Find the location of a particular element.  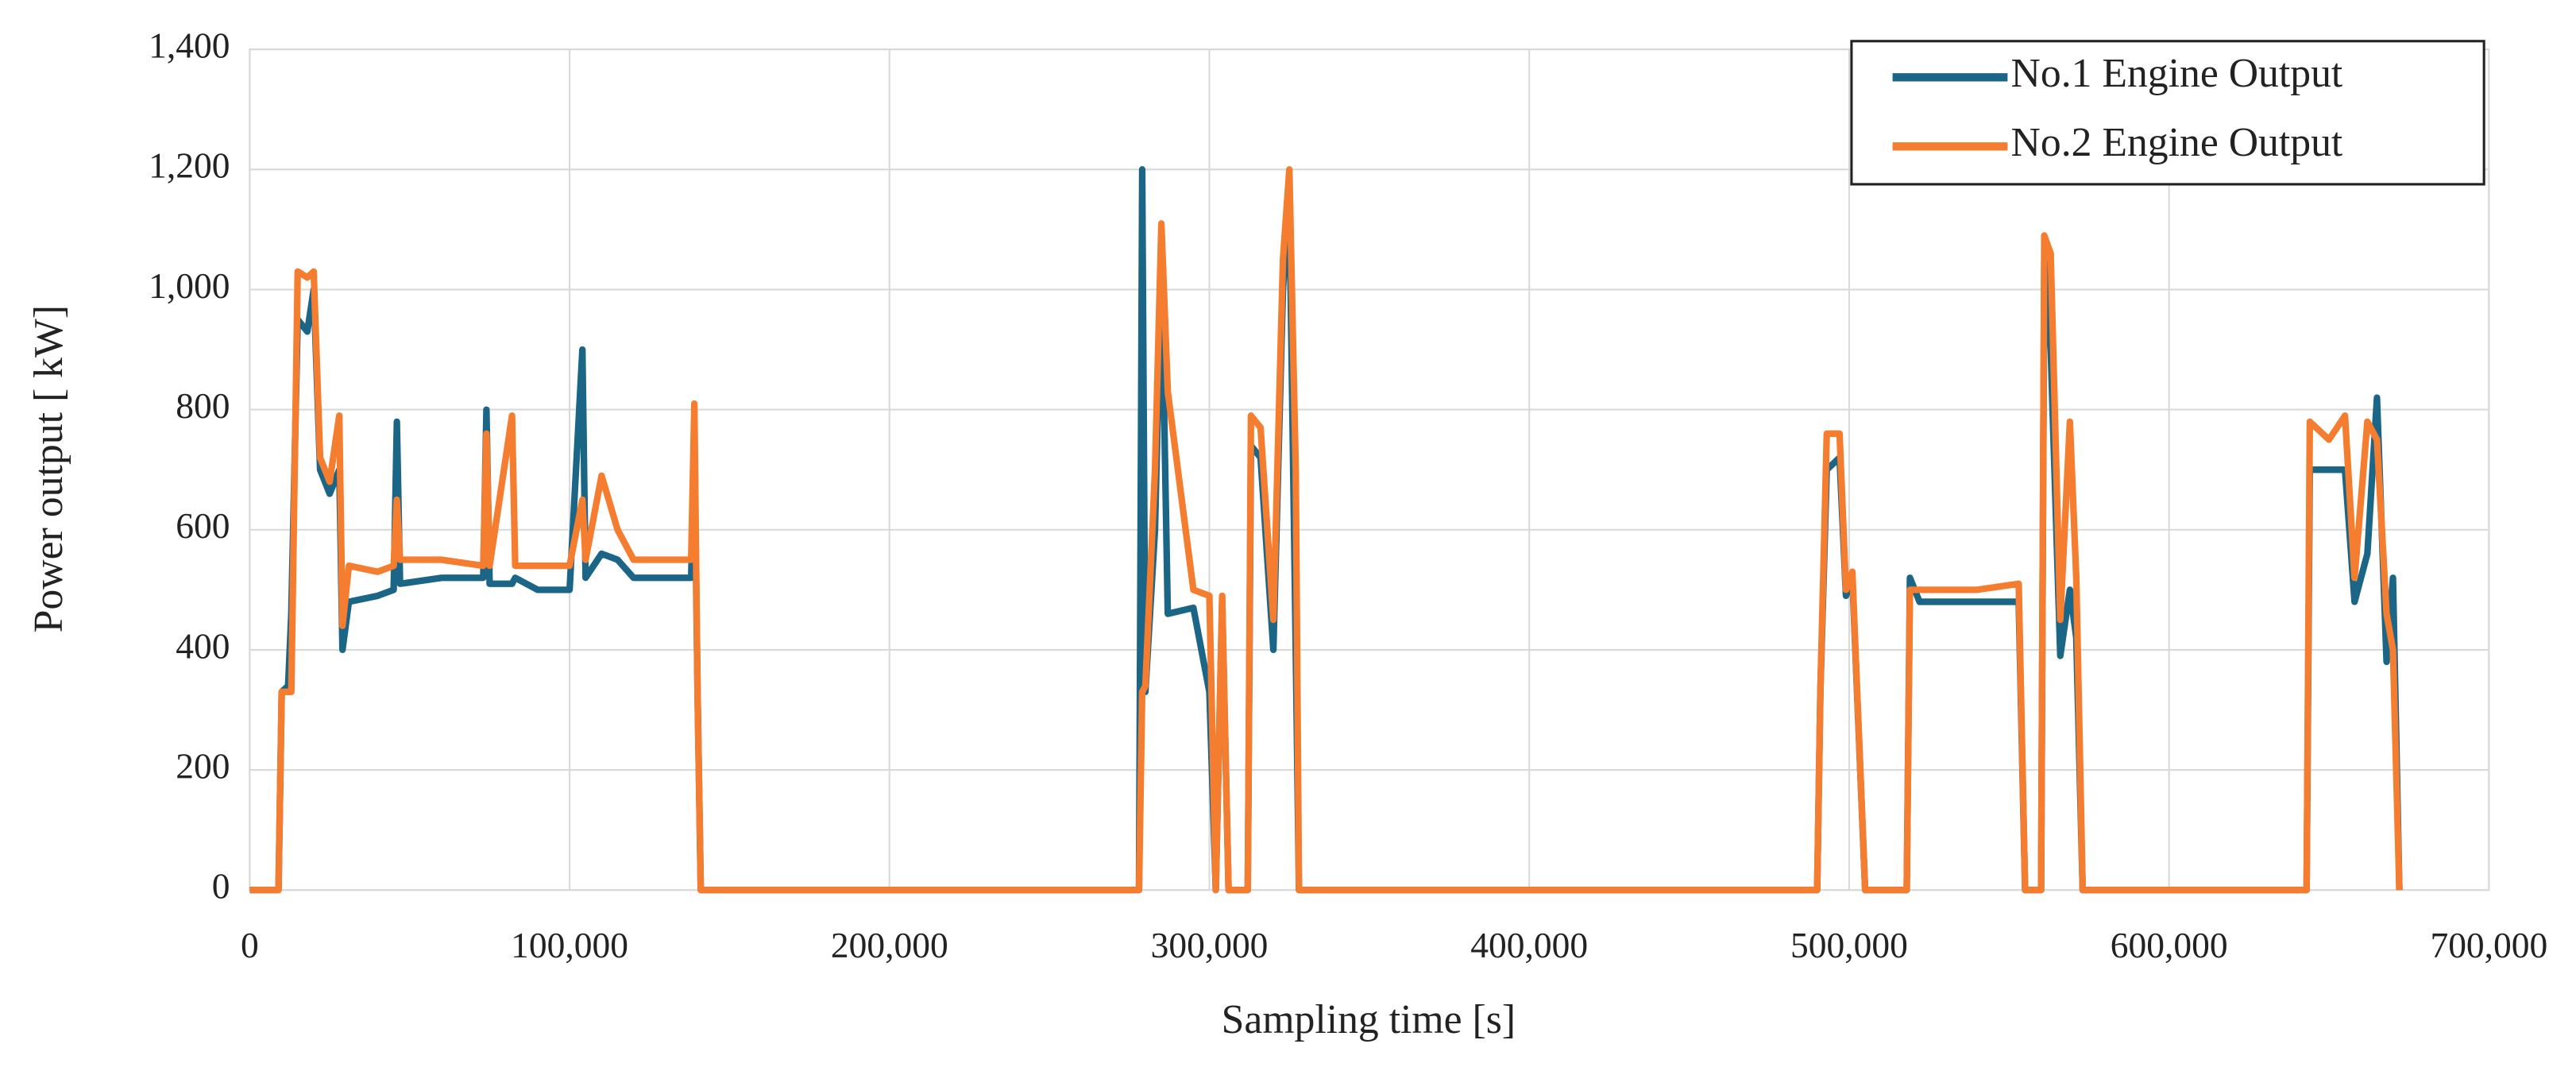

x-tick-label: 300,000 is located at coordinates (1210, 945).